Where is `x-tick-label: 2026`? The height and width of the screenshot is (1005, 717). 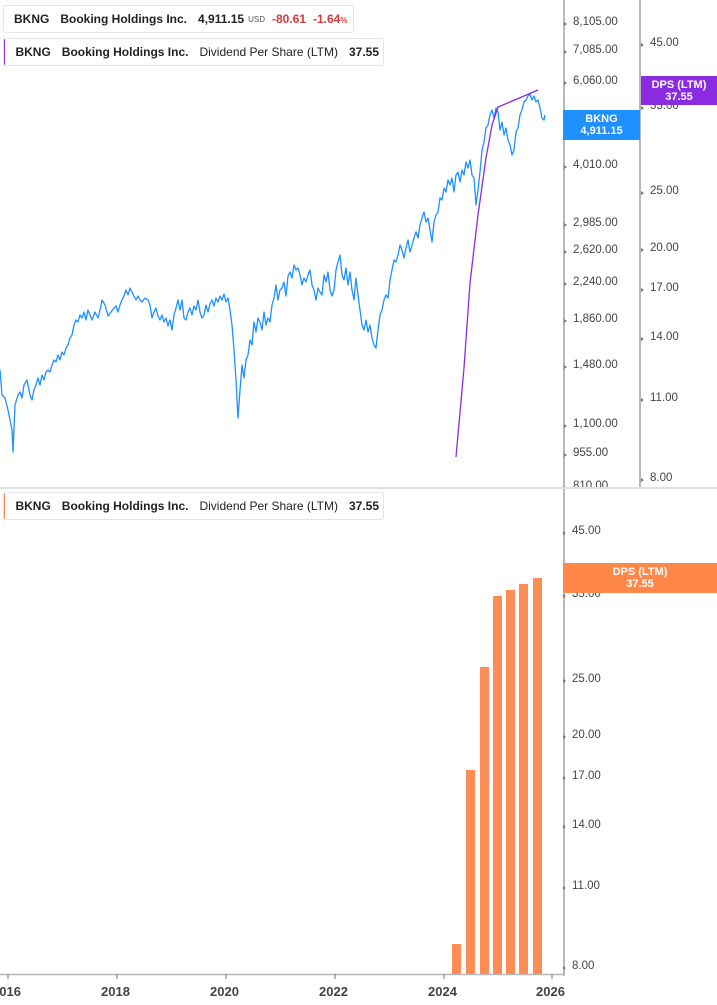 x-tick-label: 2026 is located at coordinates (550, 991).